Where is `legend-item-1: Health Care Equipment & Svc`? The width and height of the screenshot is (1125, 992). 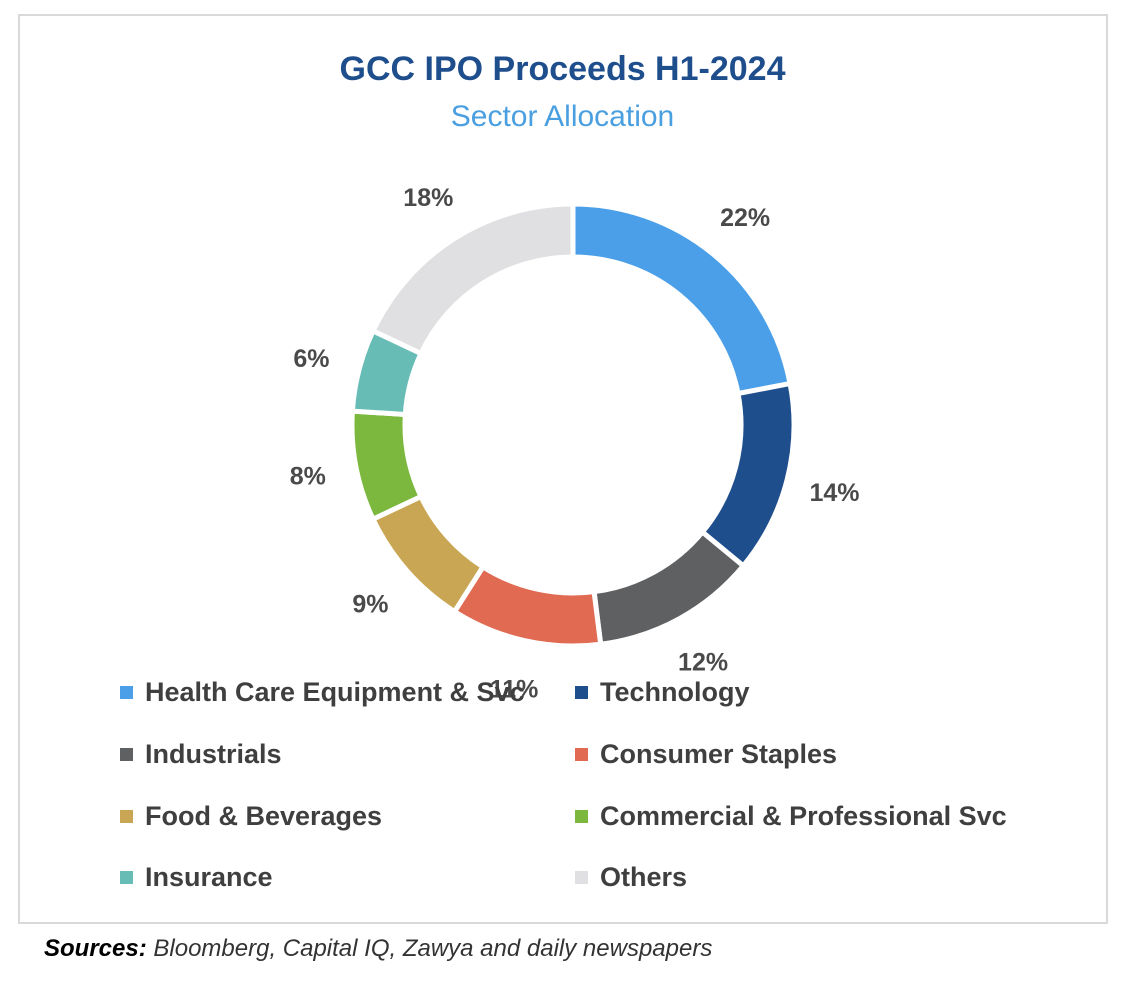
legend-item-1: Health Care Equipment & Svc is located at coordinates (322, 692).